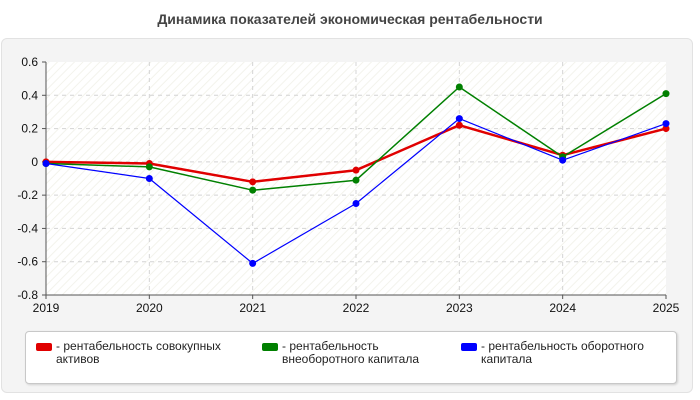 This screenshot has width=700, height=400. What do you see at coordinates (27, 195) in the screenshot?
I see `y-tick-label: -0.2` at bounding box center [27, 195].